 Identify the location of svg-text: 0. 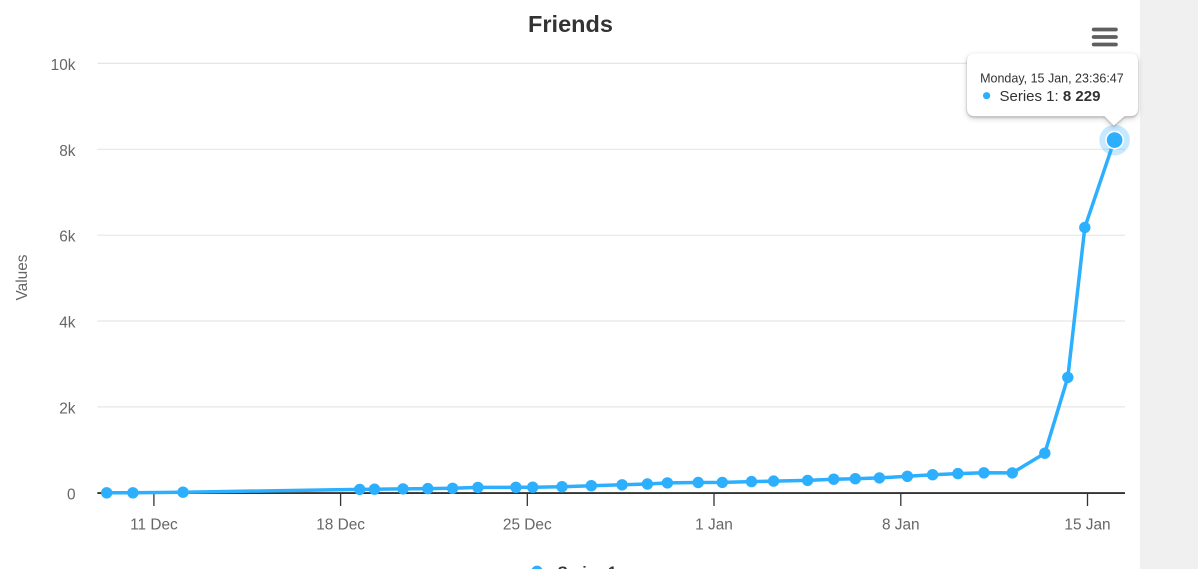
(71, 494).